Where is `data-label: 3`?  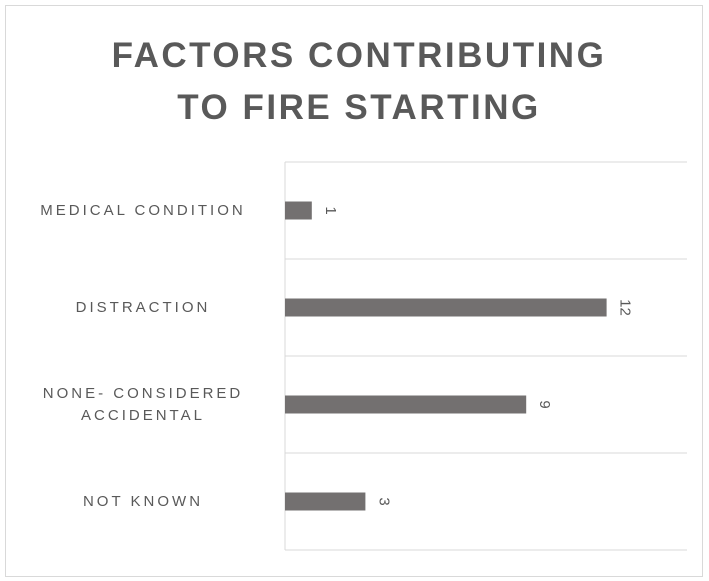
data-label: 3 is located at coordinates (383, 501).